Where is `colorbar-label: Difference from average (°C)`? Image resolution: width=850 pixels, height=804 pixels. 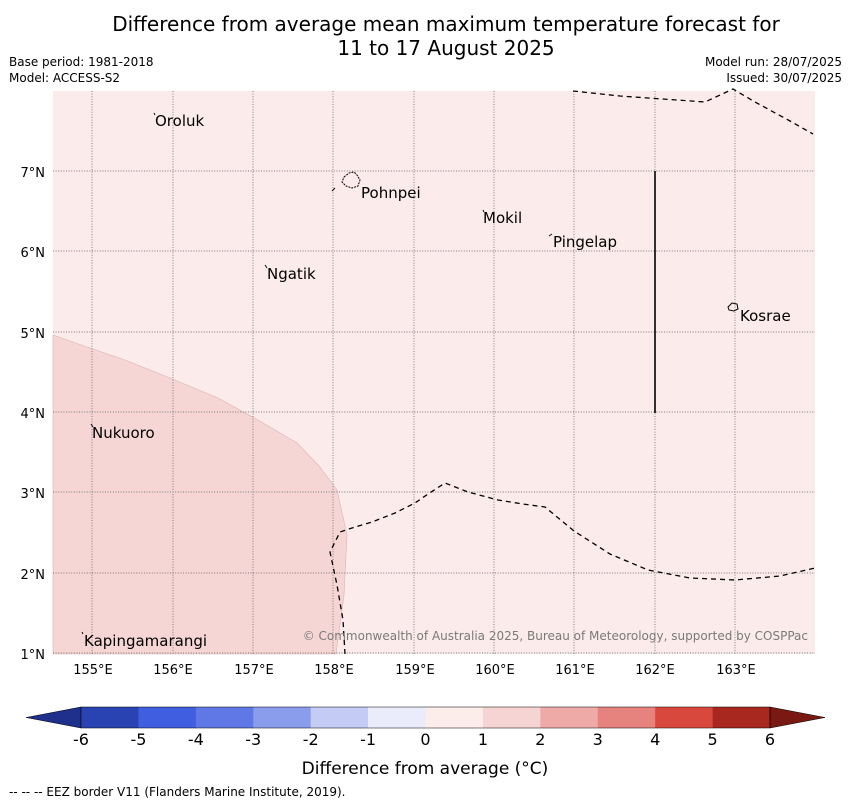 colorbar-label: Difference from average (°C) is located at coordinates (425, 769).